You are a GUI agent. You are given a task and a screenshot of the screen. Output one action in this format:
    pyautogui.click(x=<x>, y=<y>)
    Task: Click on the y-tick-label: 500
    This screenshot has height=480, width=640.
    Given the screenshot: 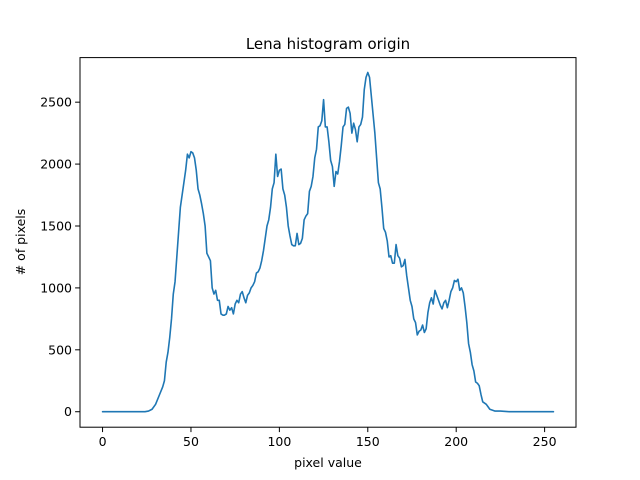 What is the action you would take?
    pyautogui.click(x=60, y=349)
    